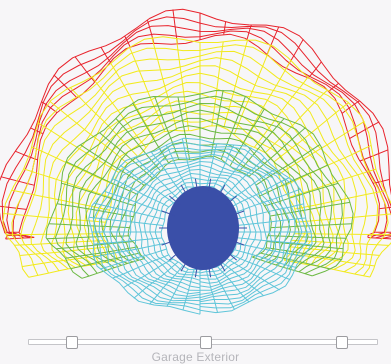 Image resolution: width=391 pixels, height=364 pixels. Describe the element at coordinates (195, 347) in the screenshot. I see `view-slider: Garage Exterior` at that location.